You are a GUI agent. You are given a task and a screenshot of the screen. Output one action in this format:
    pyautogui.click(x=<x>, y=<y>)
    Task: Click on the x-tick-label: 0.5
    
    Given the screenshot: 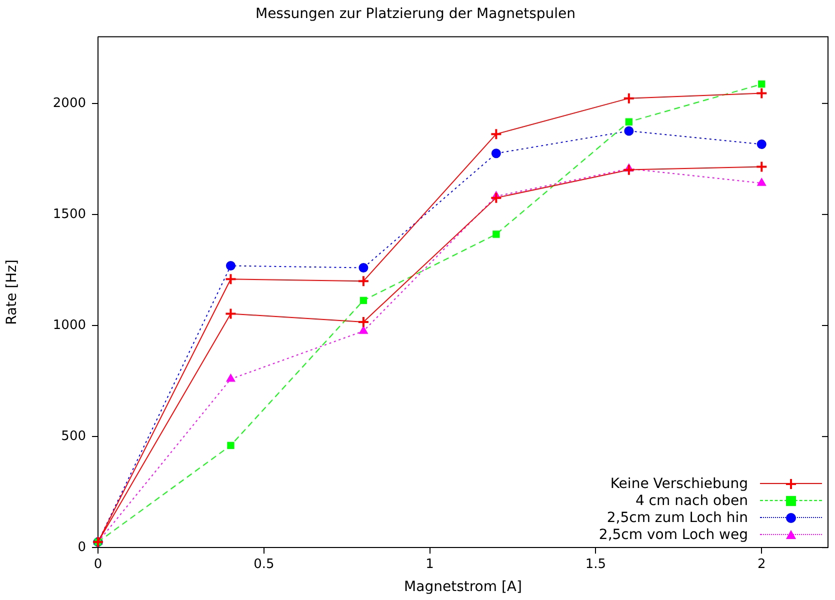 What is the action you would take?
    pyautogui.click(x=264, y=564)
    